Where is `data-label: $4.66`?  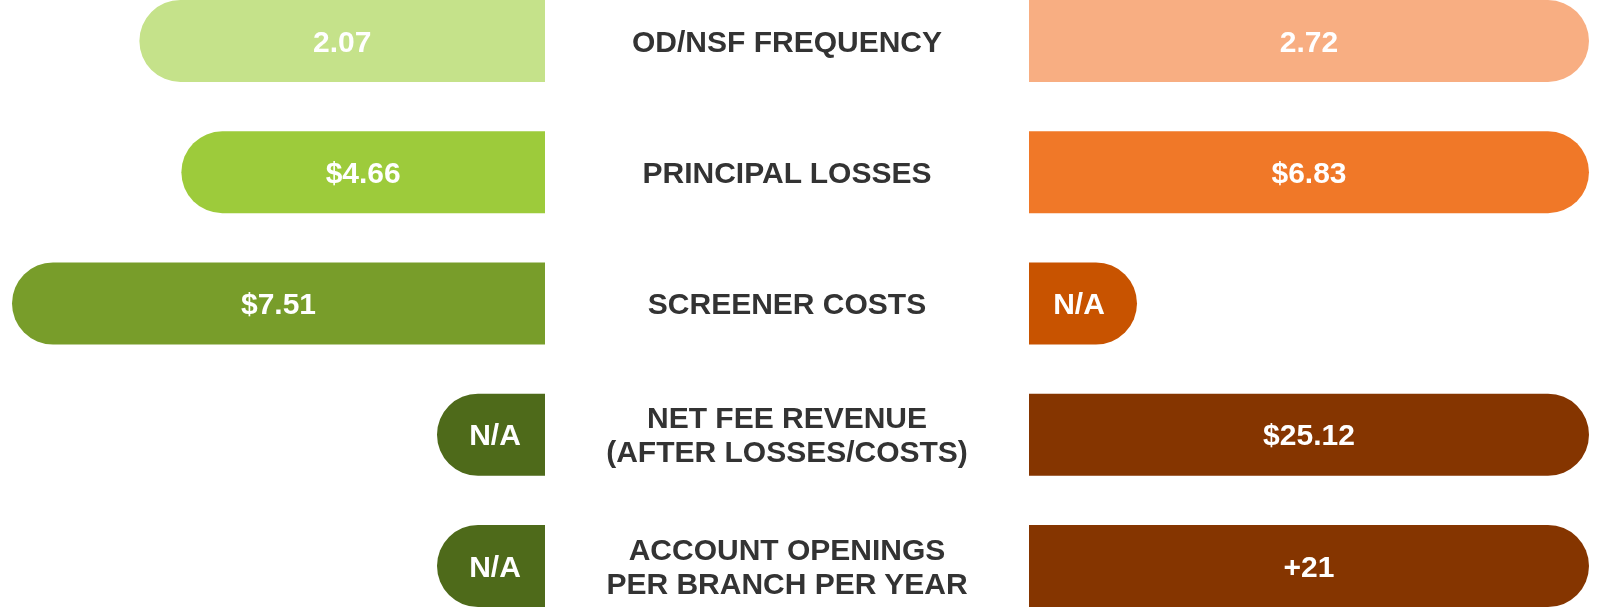 data-label: $4.66 is located at coordinates (363, 172).